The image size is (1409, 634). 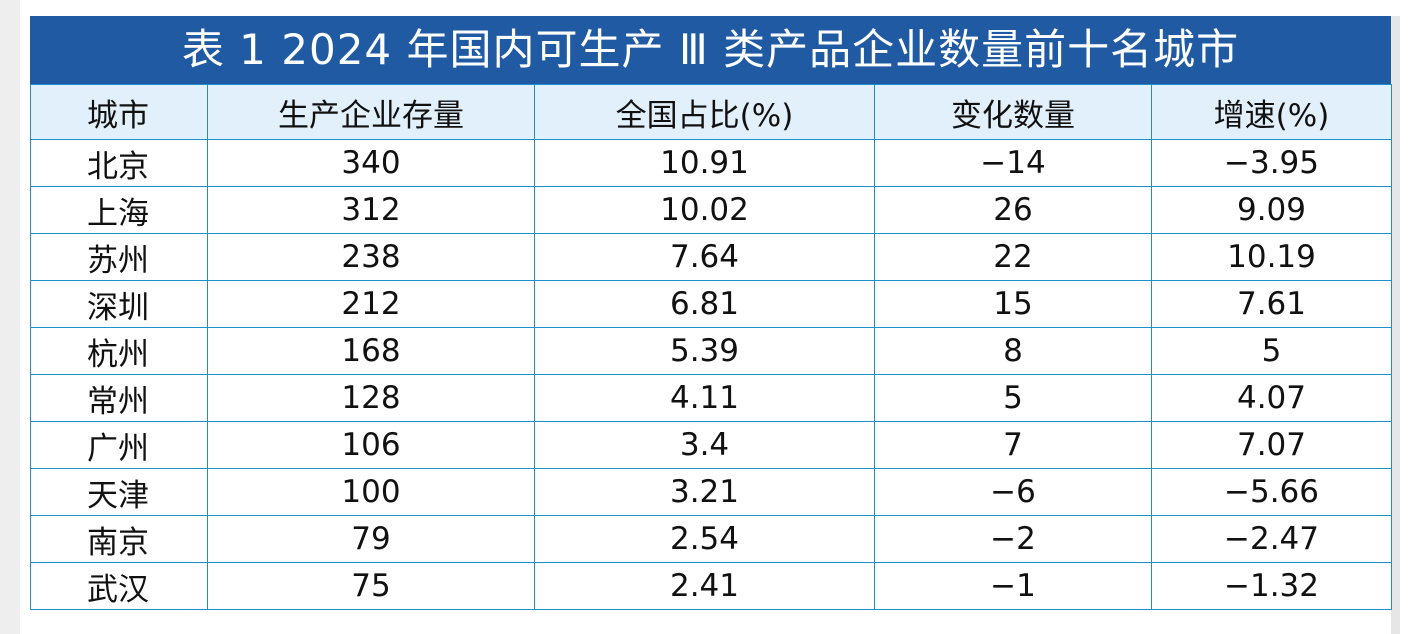 I want to click on cell-stock: 168, so click(x=371, y=351).